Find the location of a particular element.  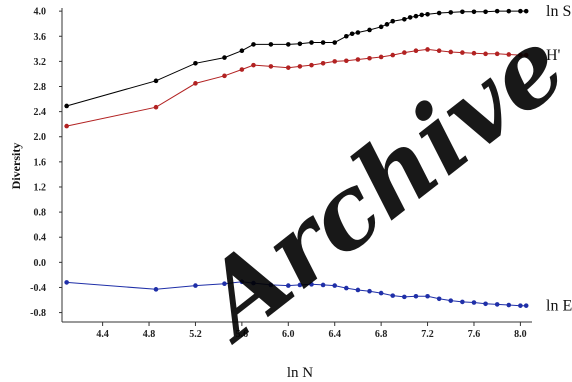

y-tick-label: 0.8 is located at coordinates (40, 213).